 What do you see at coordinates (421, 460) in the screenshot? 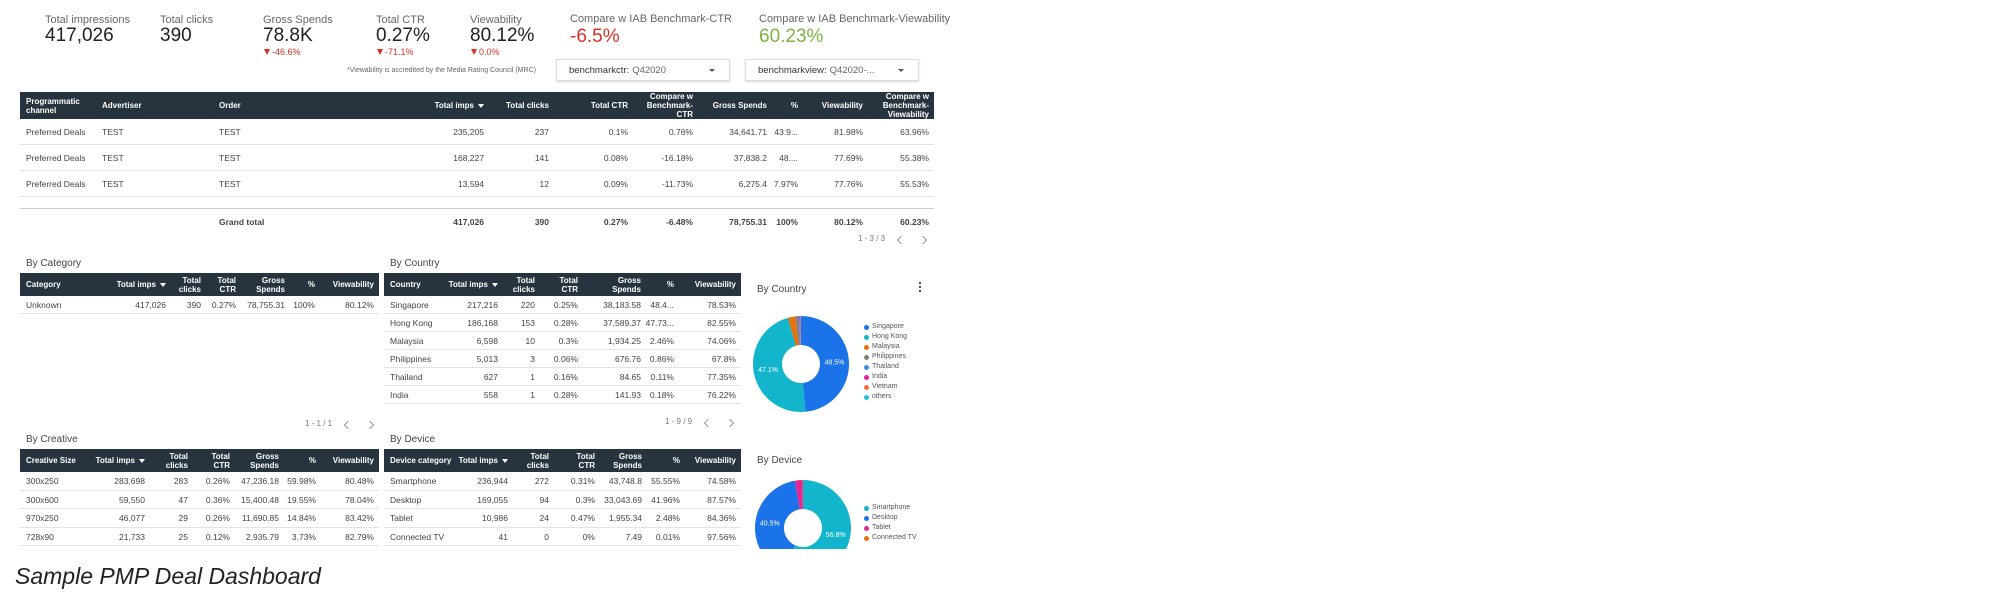
I see `column-header: Device category` at bounding box center [421, 460].